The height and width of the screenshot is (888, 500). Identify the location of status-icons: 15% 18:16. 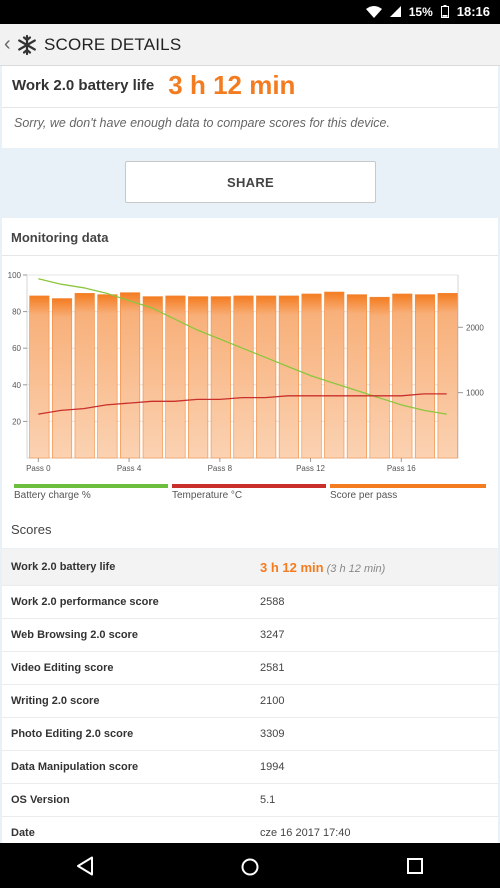
(427, 11).